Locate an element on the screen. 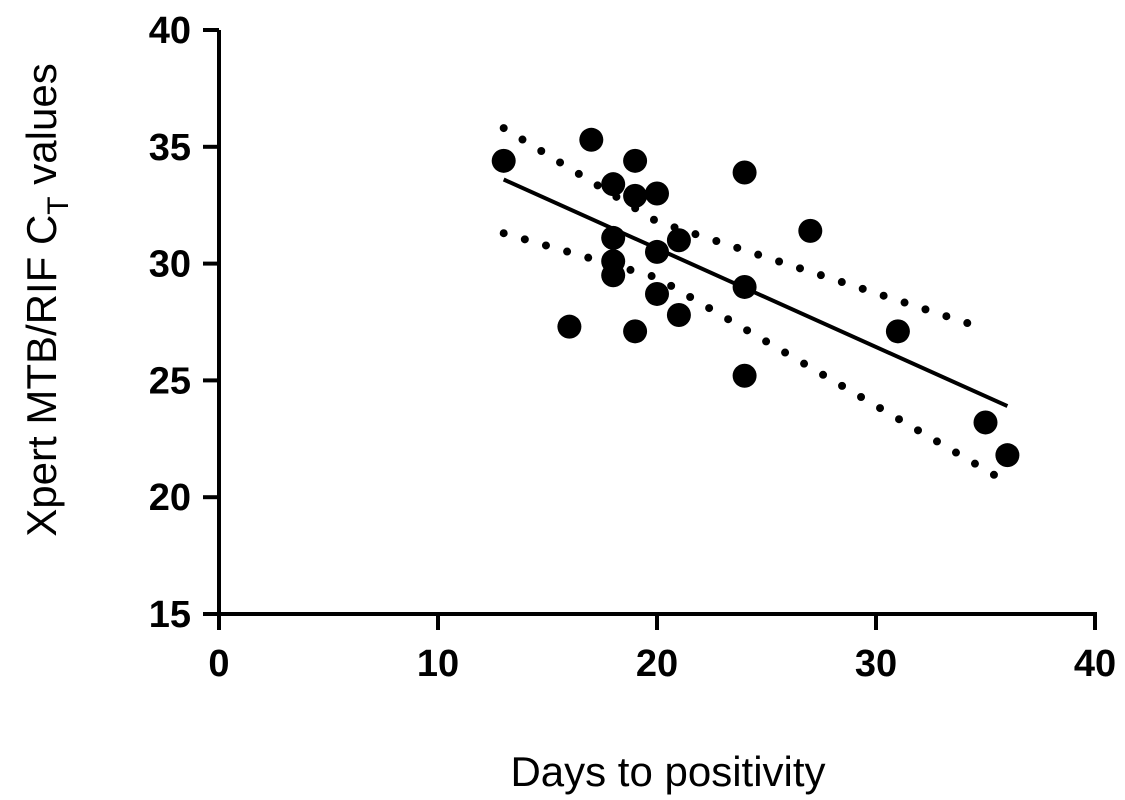 The image size is (1125, 800). regression-line is located at coordinates (755, 292).